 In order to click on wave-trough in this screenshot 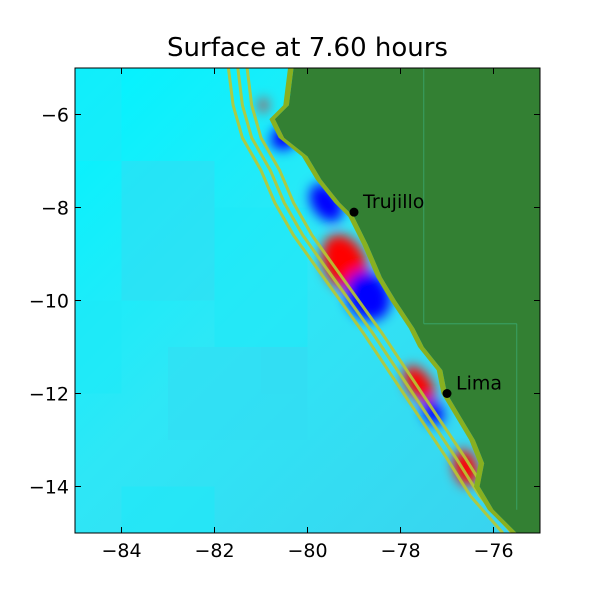, I will do `click(368, 296)`.